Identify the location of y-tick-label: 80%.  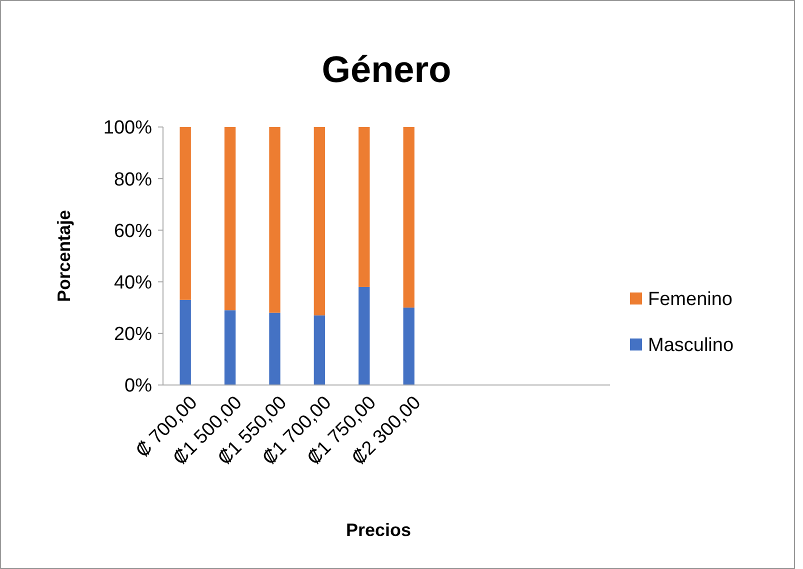
(133, 179).